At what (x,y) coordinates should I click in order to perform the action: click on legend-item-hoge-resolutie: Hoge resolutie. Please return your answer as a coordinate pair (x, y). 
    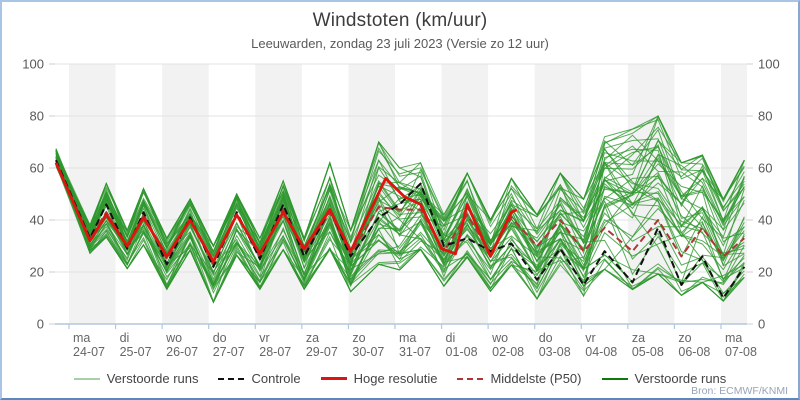
    Looking at the image, I should click on (379, 378).